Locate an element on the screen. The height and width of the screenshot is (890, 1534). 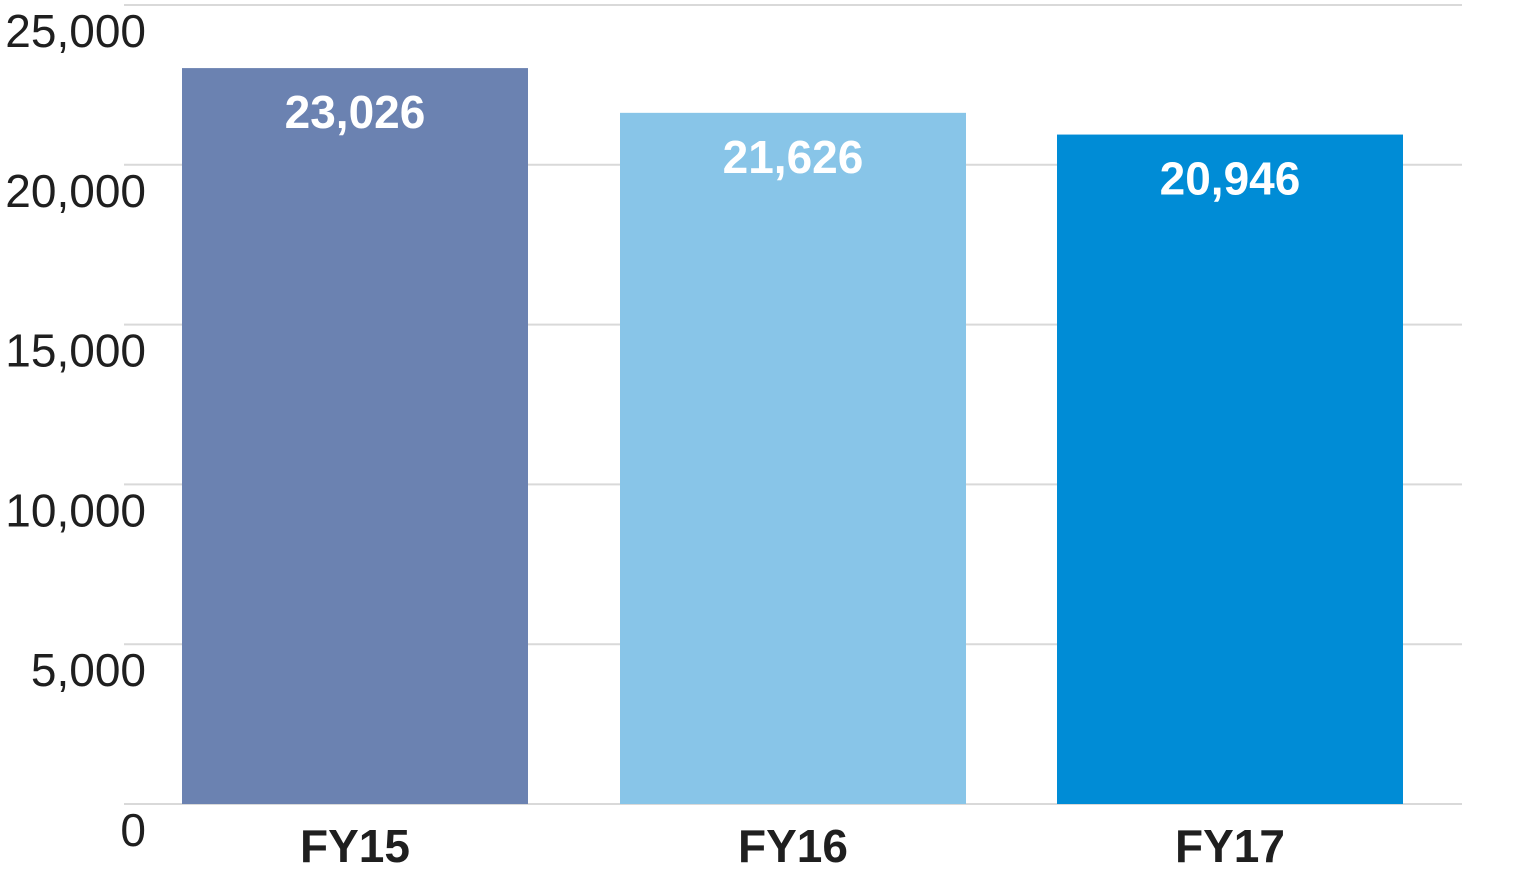
bar-value-label: 20,946 is located at coordinates (1230, 179).